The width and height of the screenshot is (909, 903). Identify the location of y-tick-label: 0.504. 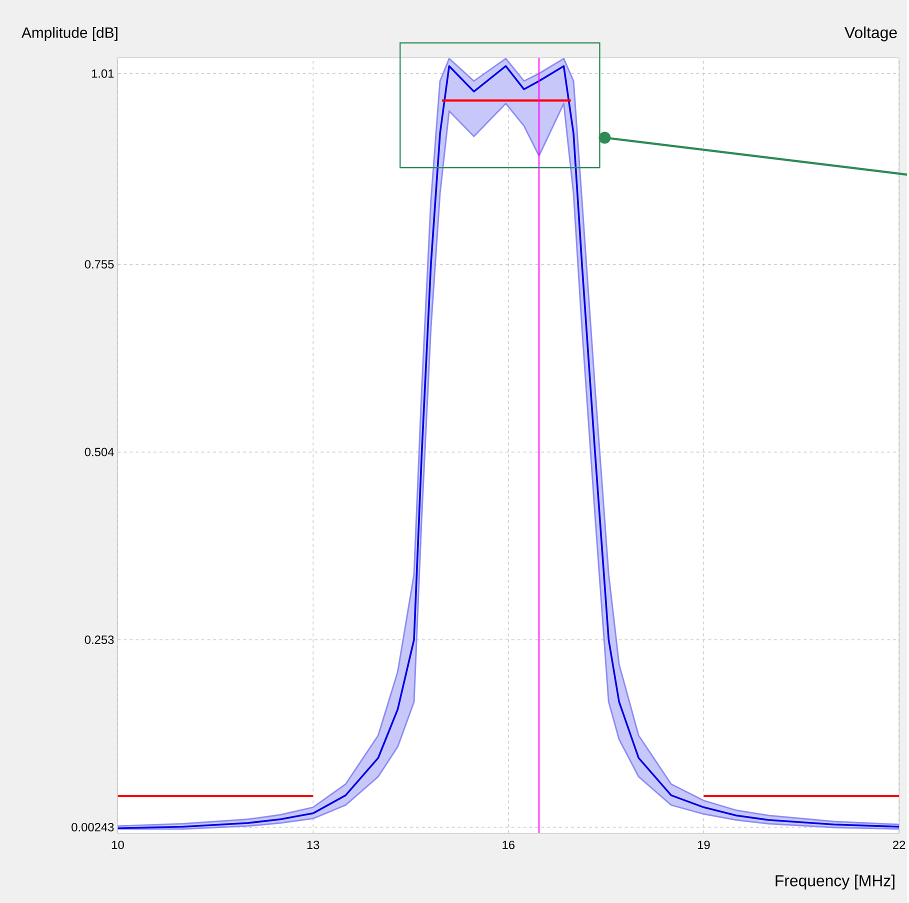
(99, 452).